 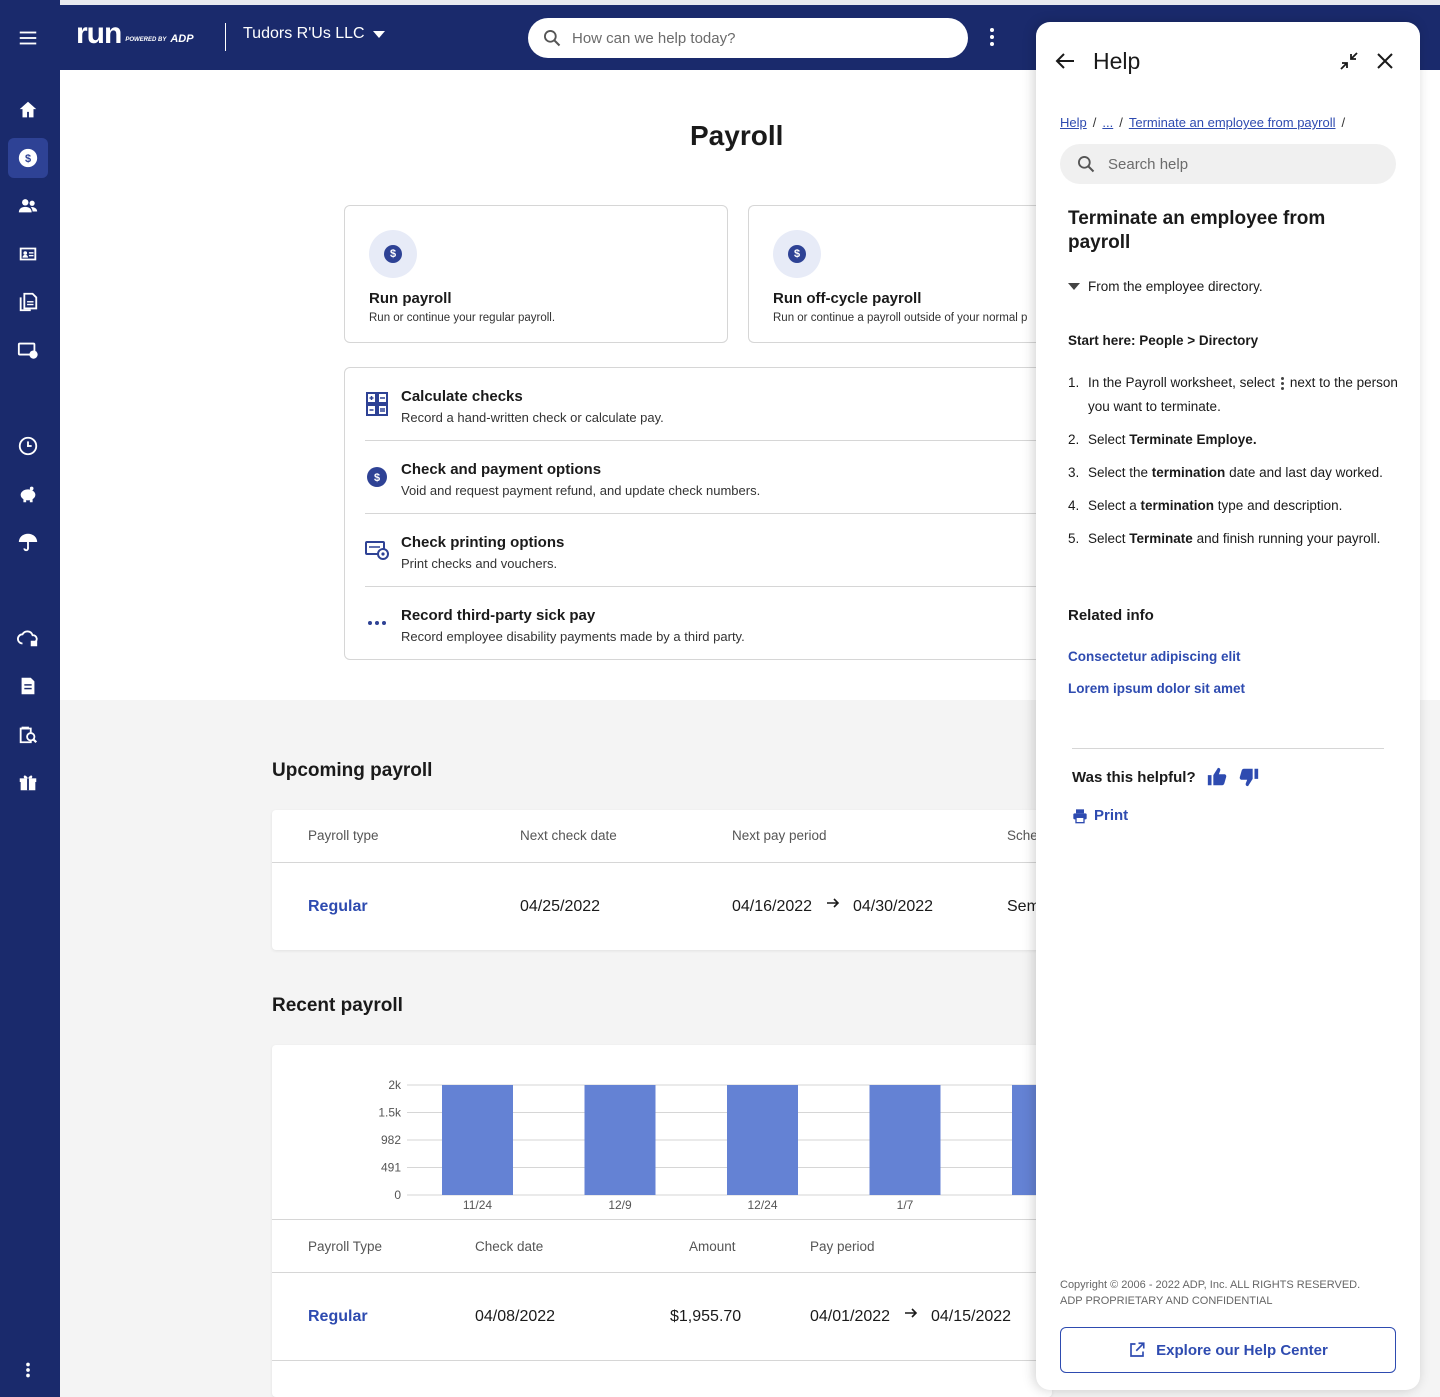 I want to click on global-search, so click(x=748, y=38).